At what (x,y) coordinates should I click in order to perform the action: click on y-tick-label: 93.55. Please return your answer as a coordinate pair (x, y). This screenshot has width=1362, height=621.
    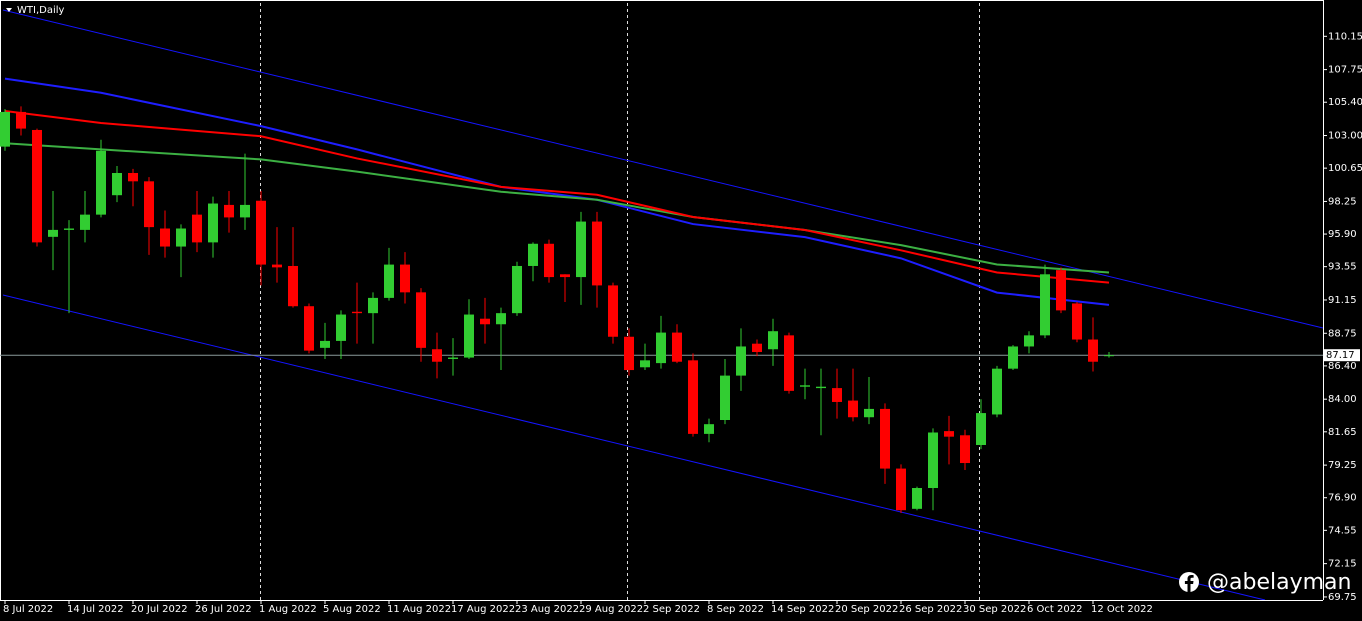
    Looking at the image, I should click on (1342, 267).